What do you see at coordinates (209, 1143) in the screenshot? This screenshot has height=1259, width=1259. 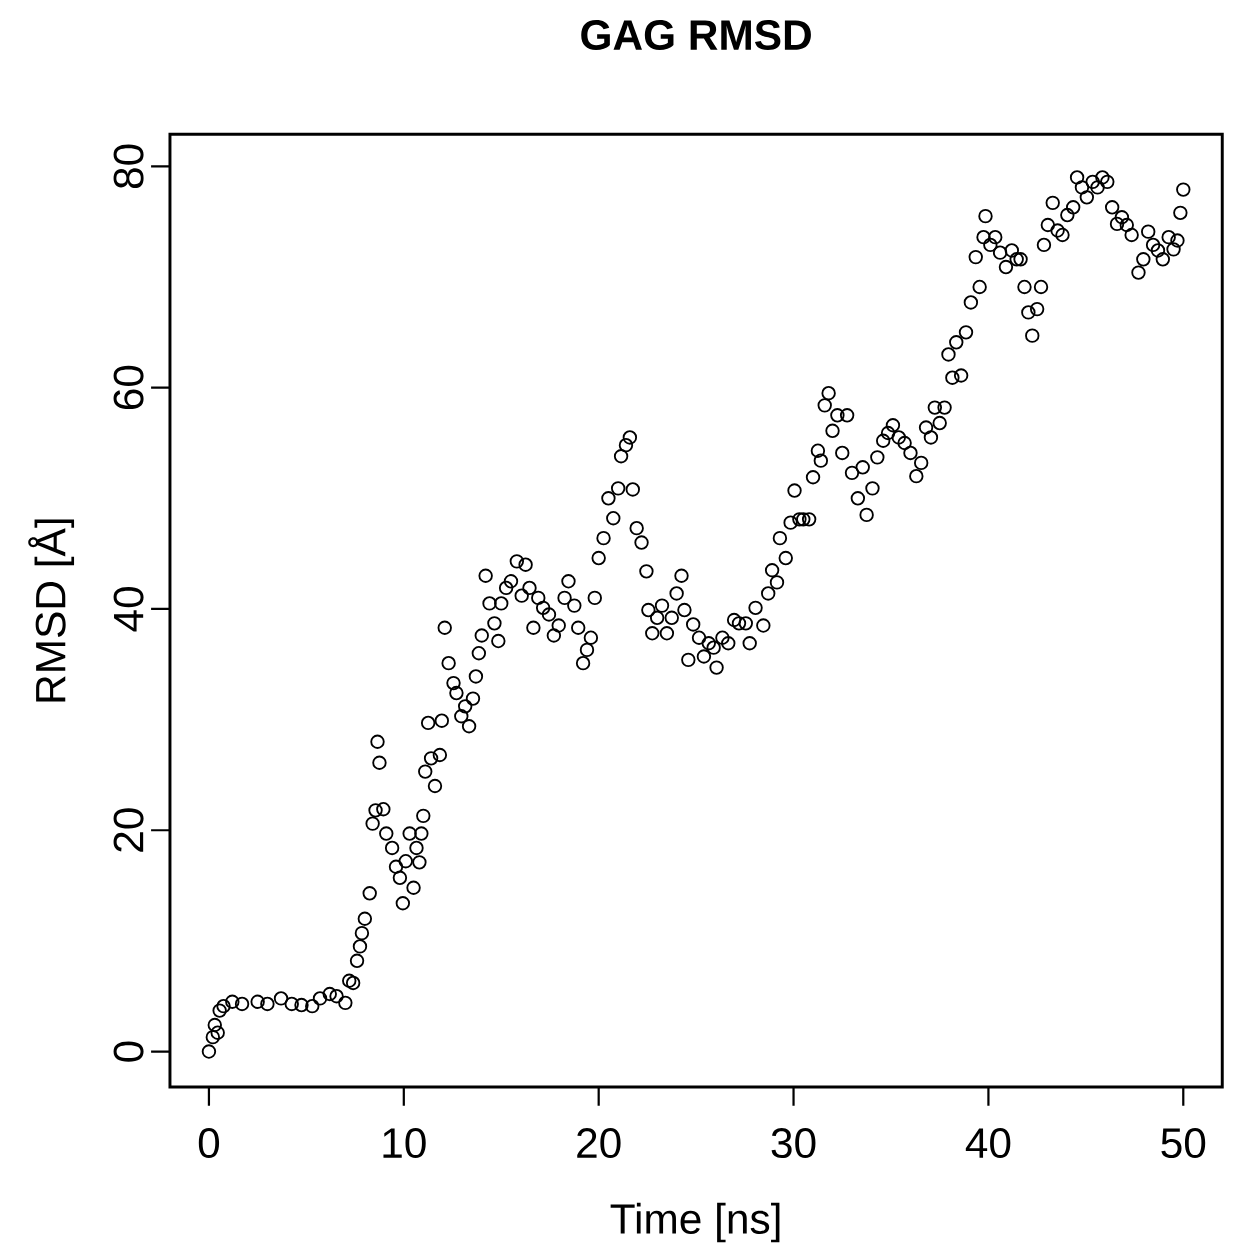 I see `x-tick-label: 0` at bounding box center [209, 1143].